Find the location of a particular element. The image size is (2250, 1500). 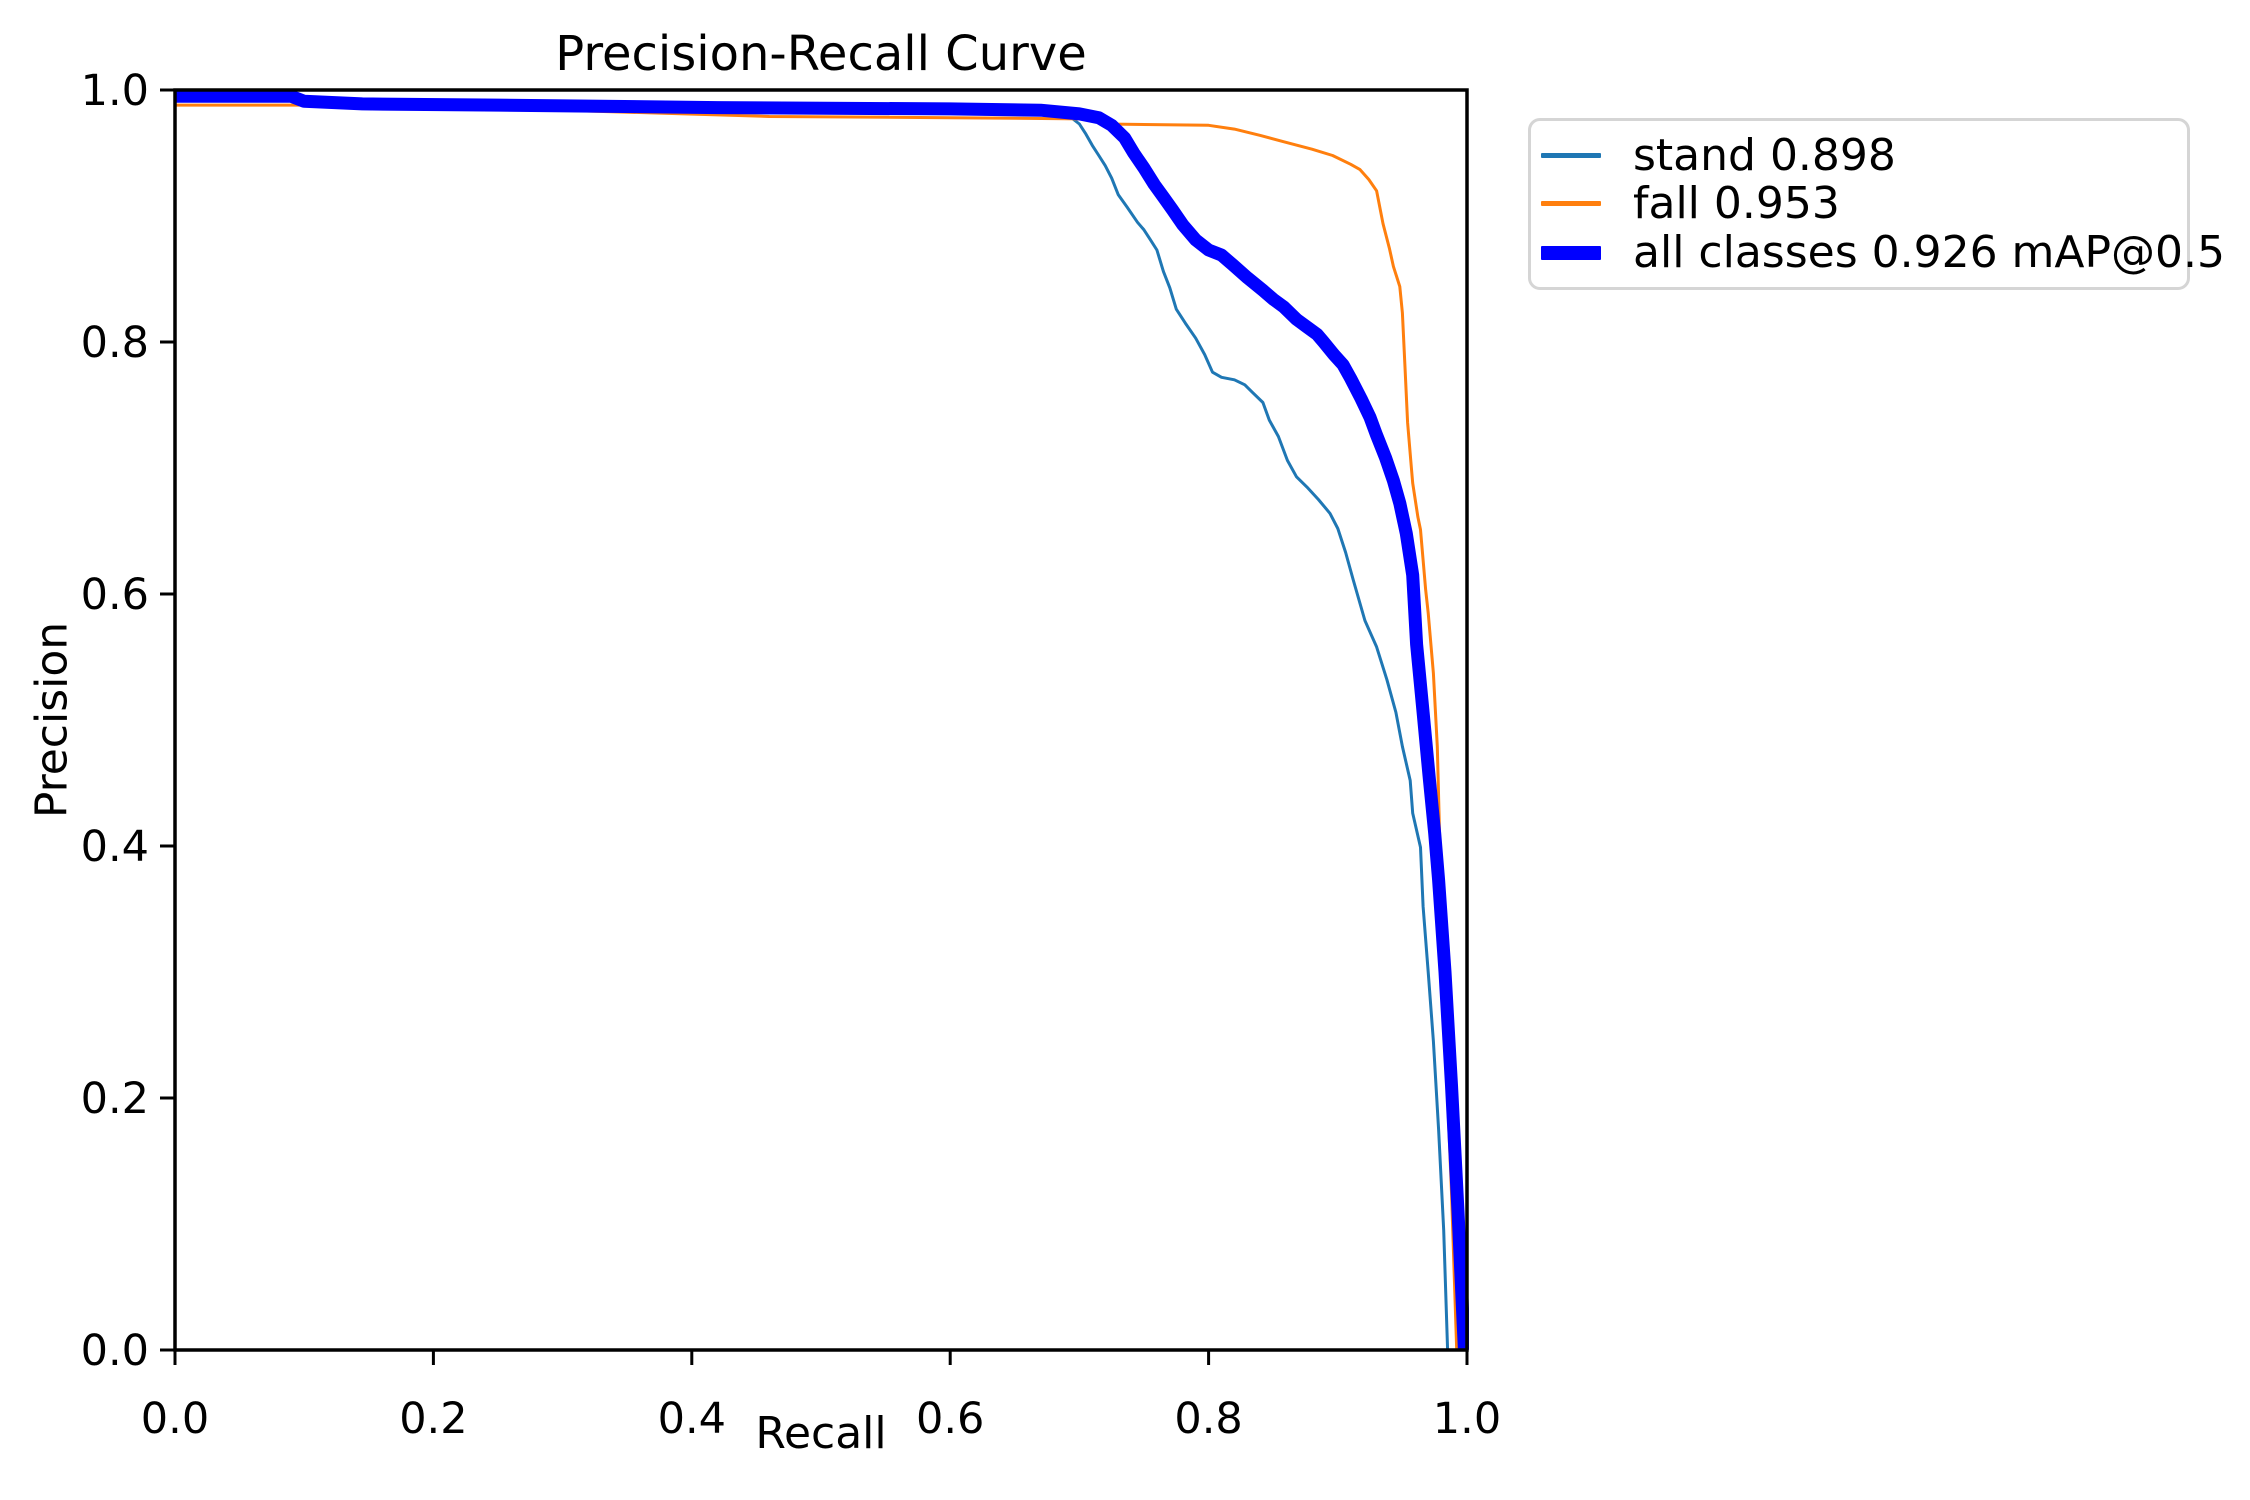

x-axis-label: Recall is located at coordinates (821, 1433).